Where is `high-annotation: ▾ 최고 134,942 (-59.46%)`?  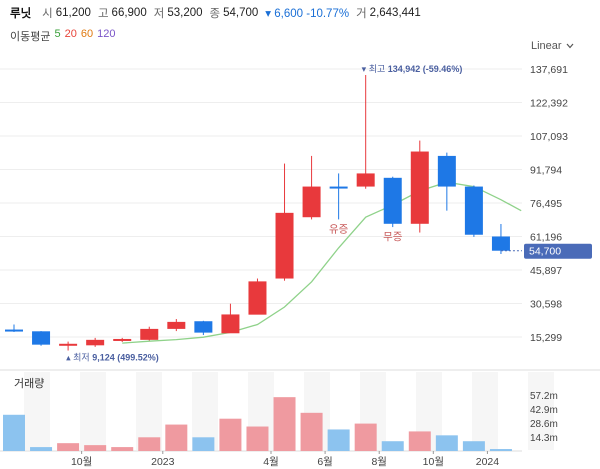 high-annotation: ▾ 최고 134,942 (-59.46%) is located at coordinates (412, 69).